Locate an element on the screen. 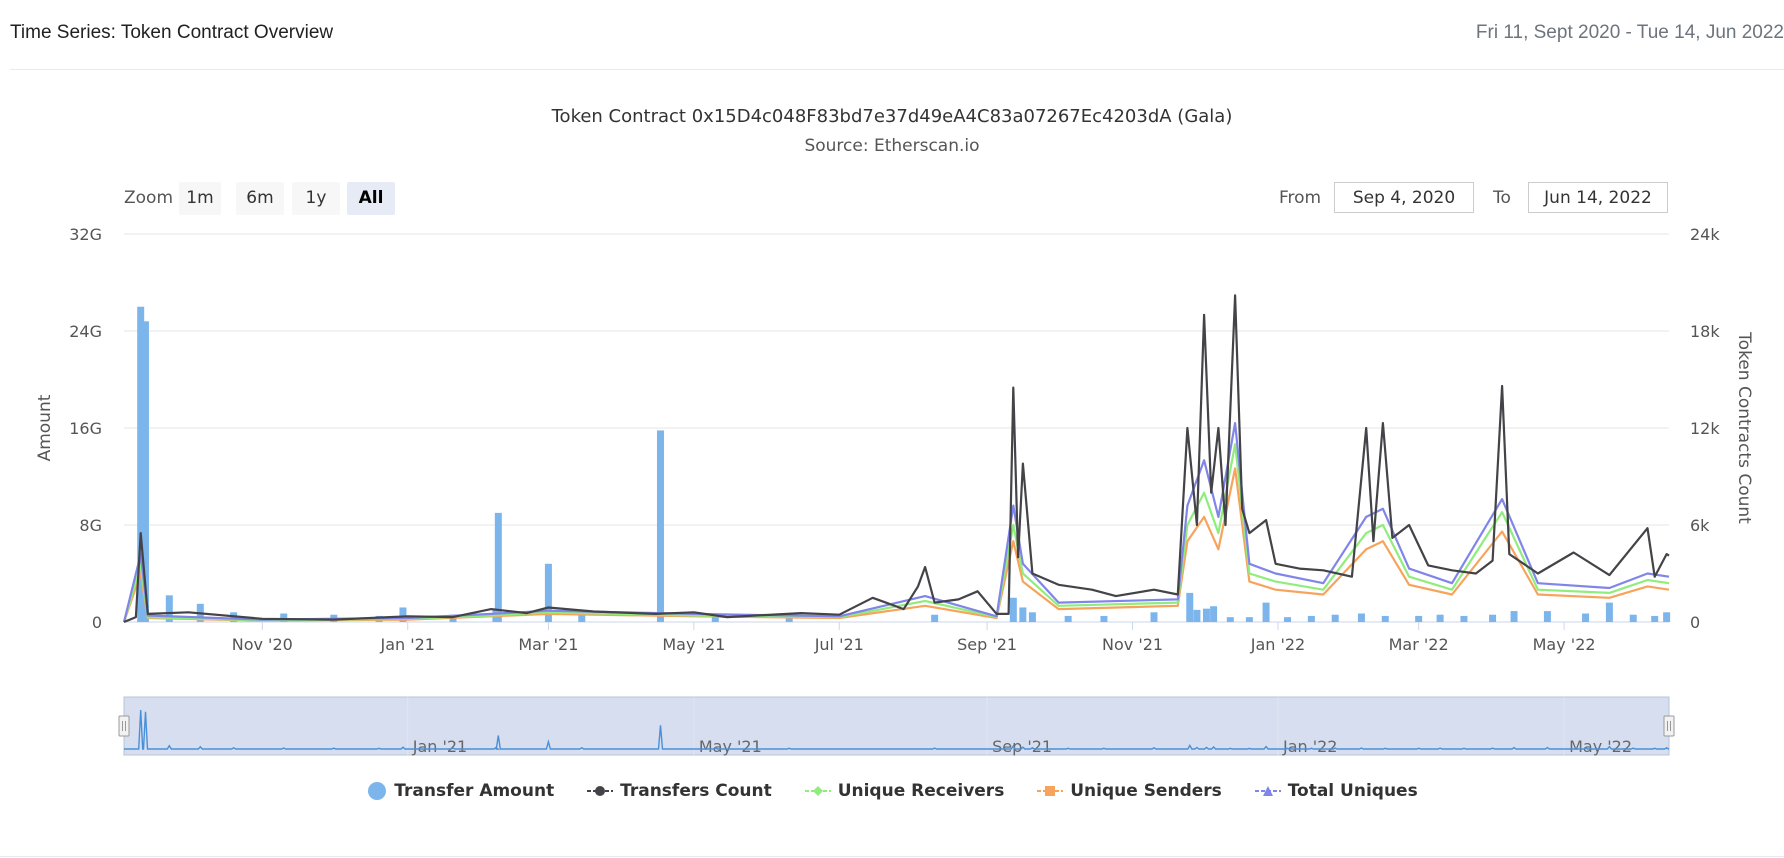 The width and height of the screenshot is (1784, 858). legend-unique-receivers: Unique Receivers is located at coordinates (904, 791).